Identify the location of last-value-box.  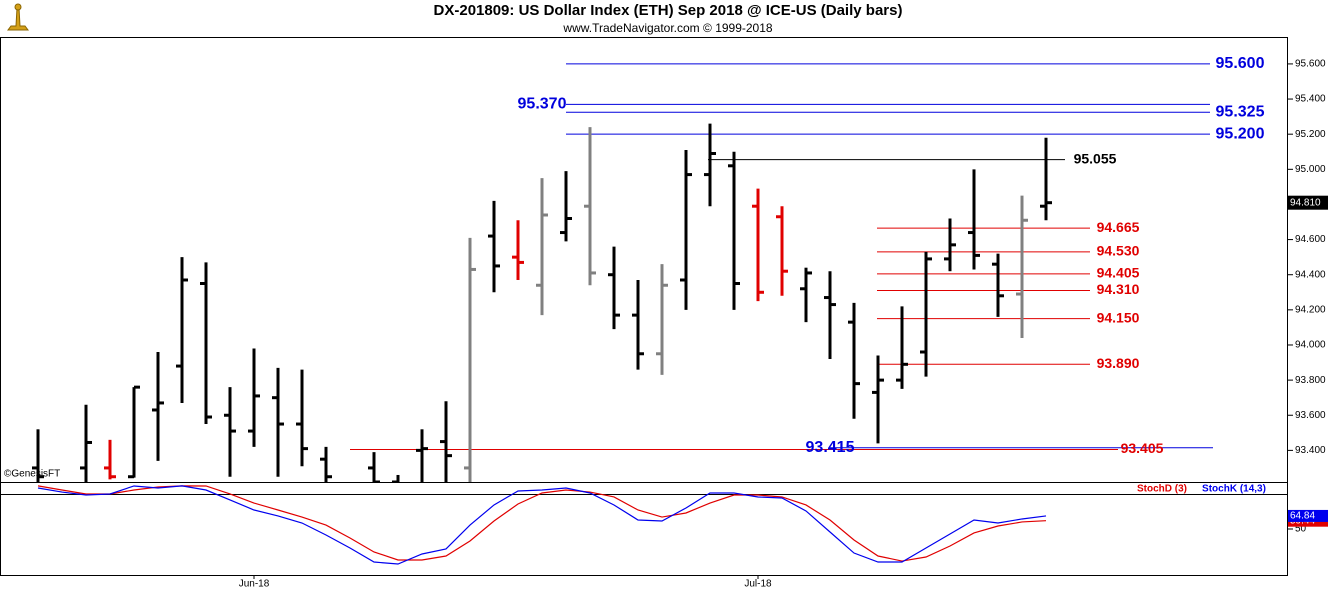
(1308, 515).